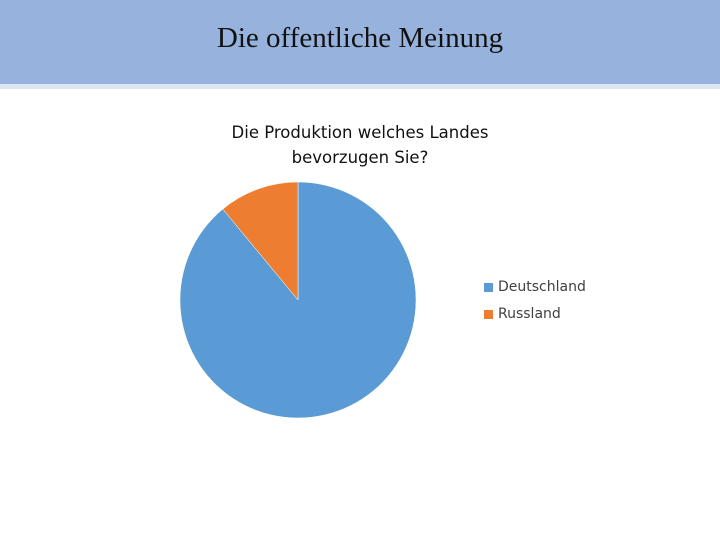 The width and height of the screenshot is (720, 540). I want to click on pie-slice-russland, so click(260, 241).